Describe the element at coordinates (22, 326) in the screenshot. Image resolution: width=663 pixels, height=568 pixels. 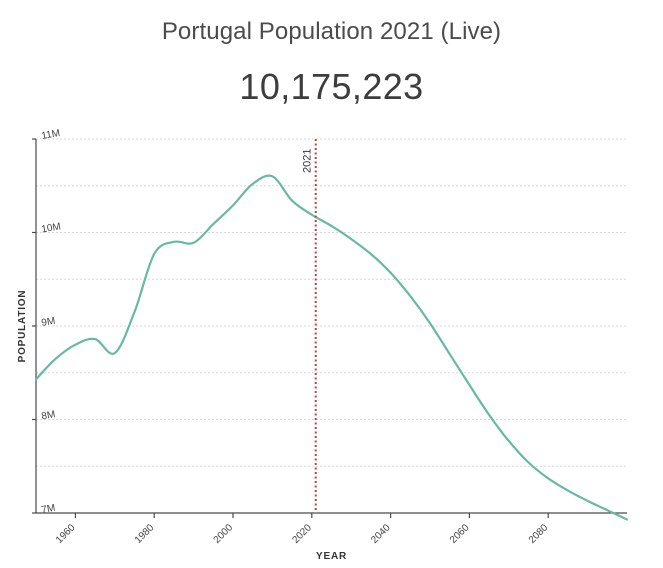
I see `y-axis-title: POPULATION` at that location.